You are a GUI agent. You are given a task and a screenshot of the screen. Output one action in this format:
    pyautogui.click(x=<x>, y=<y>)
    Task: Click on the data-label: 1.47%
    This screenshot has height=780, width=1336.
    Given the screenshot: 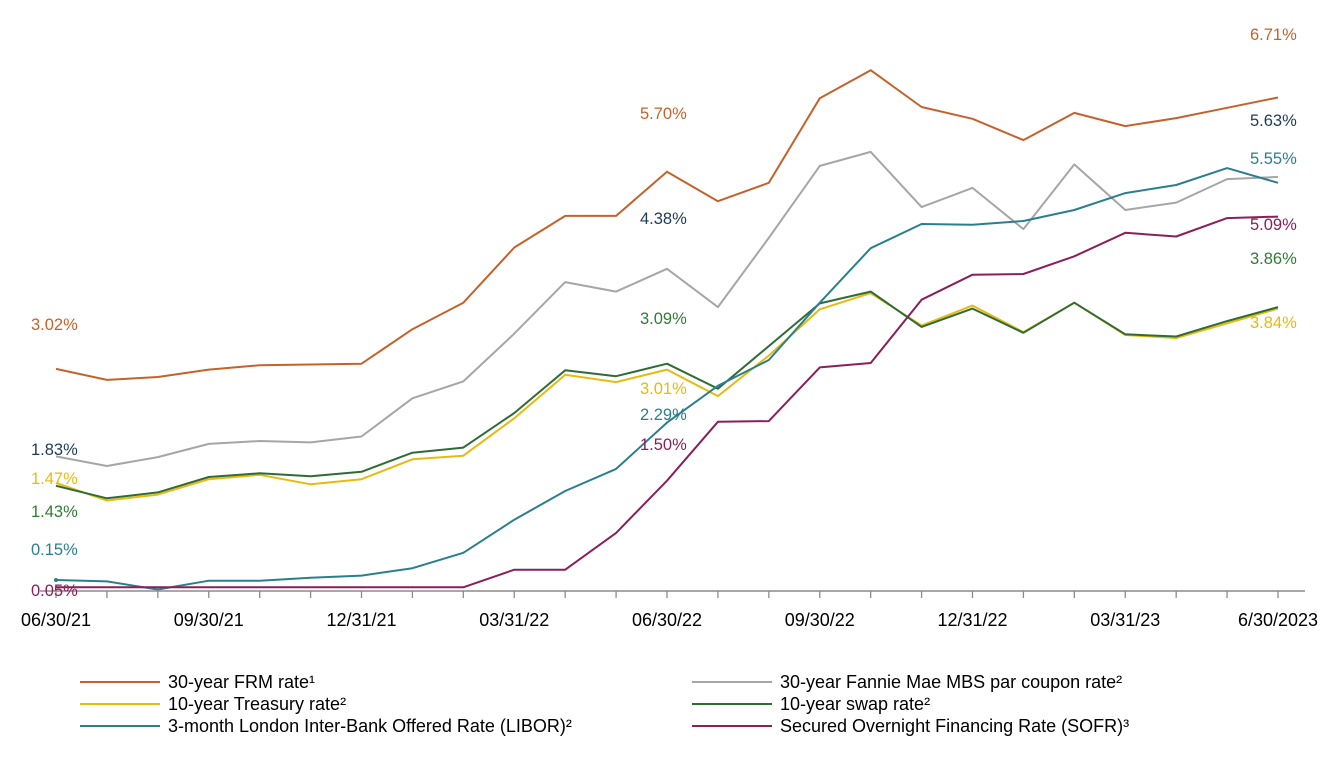 What is the action you would take?
    pyautogui.click(x=54, y=479)
    